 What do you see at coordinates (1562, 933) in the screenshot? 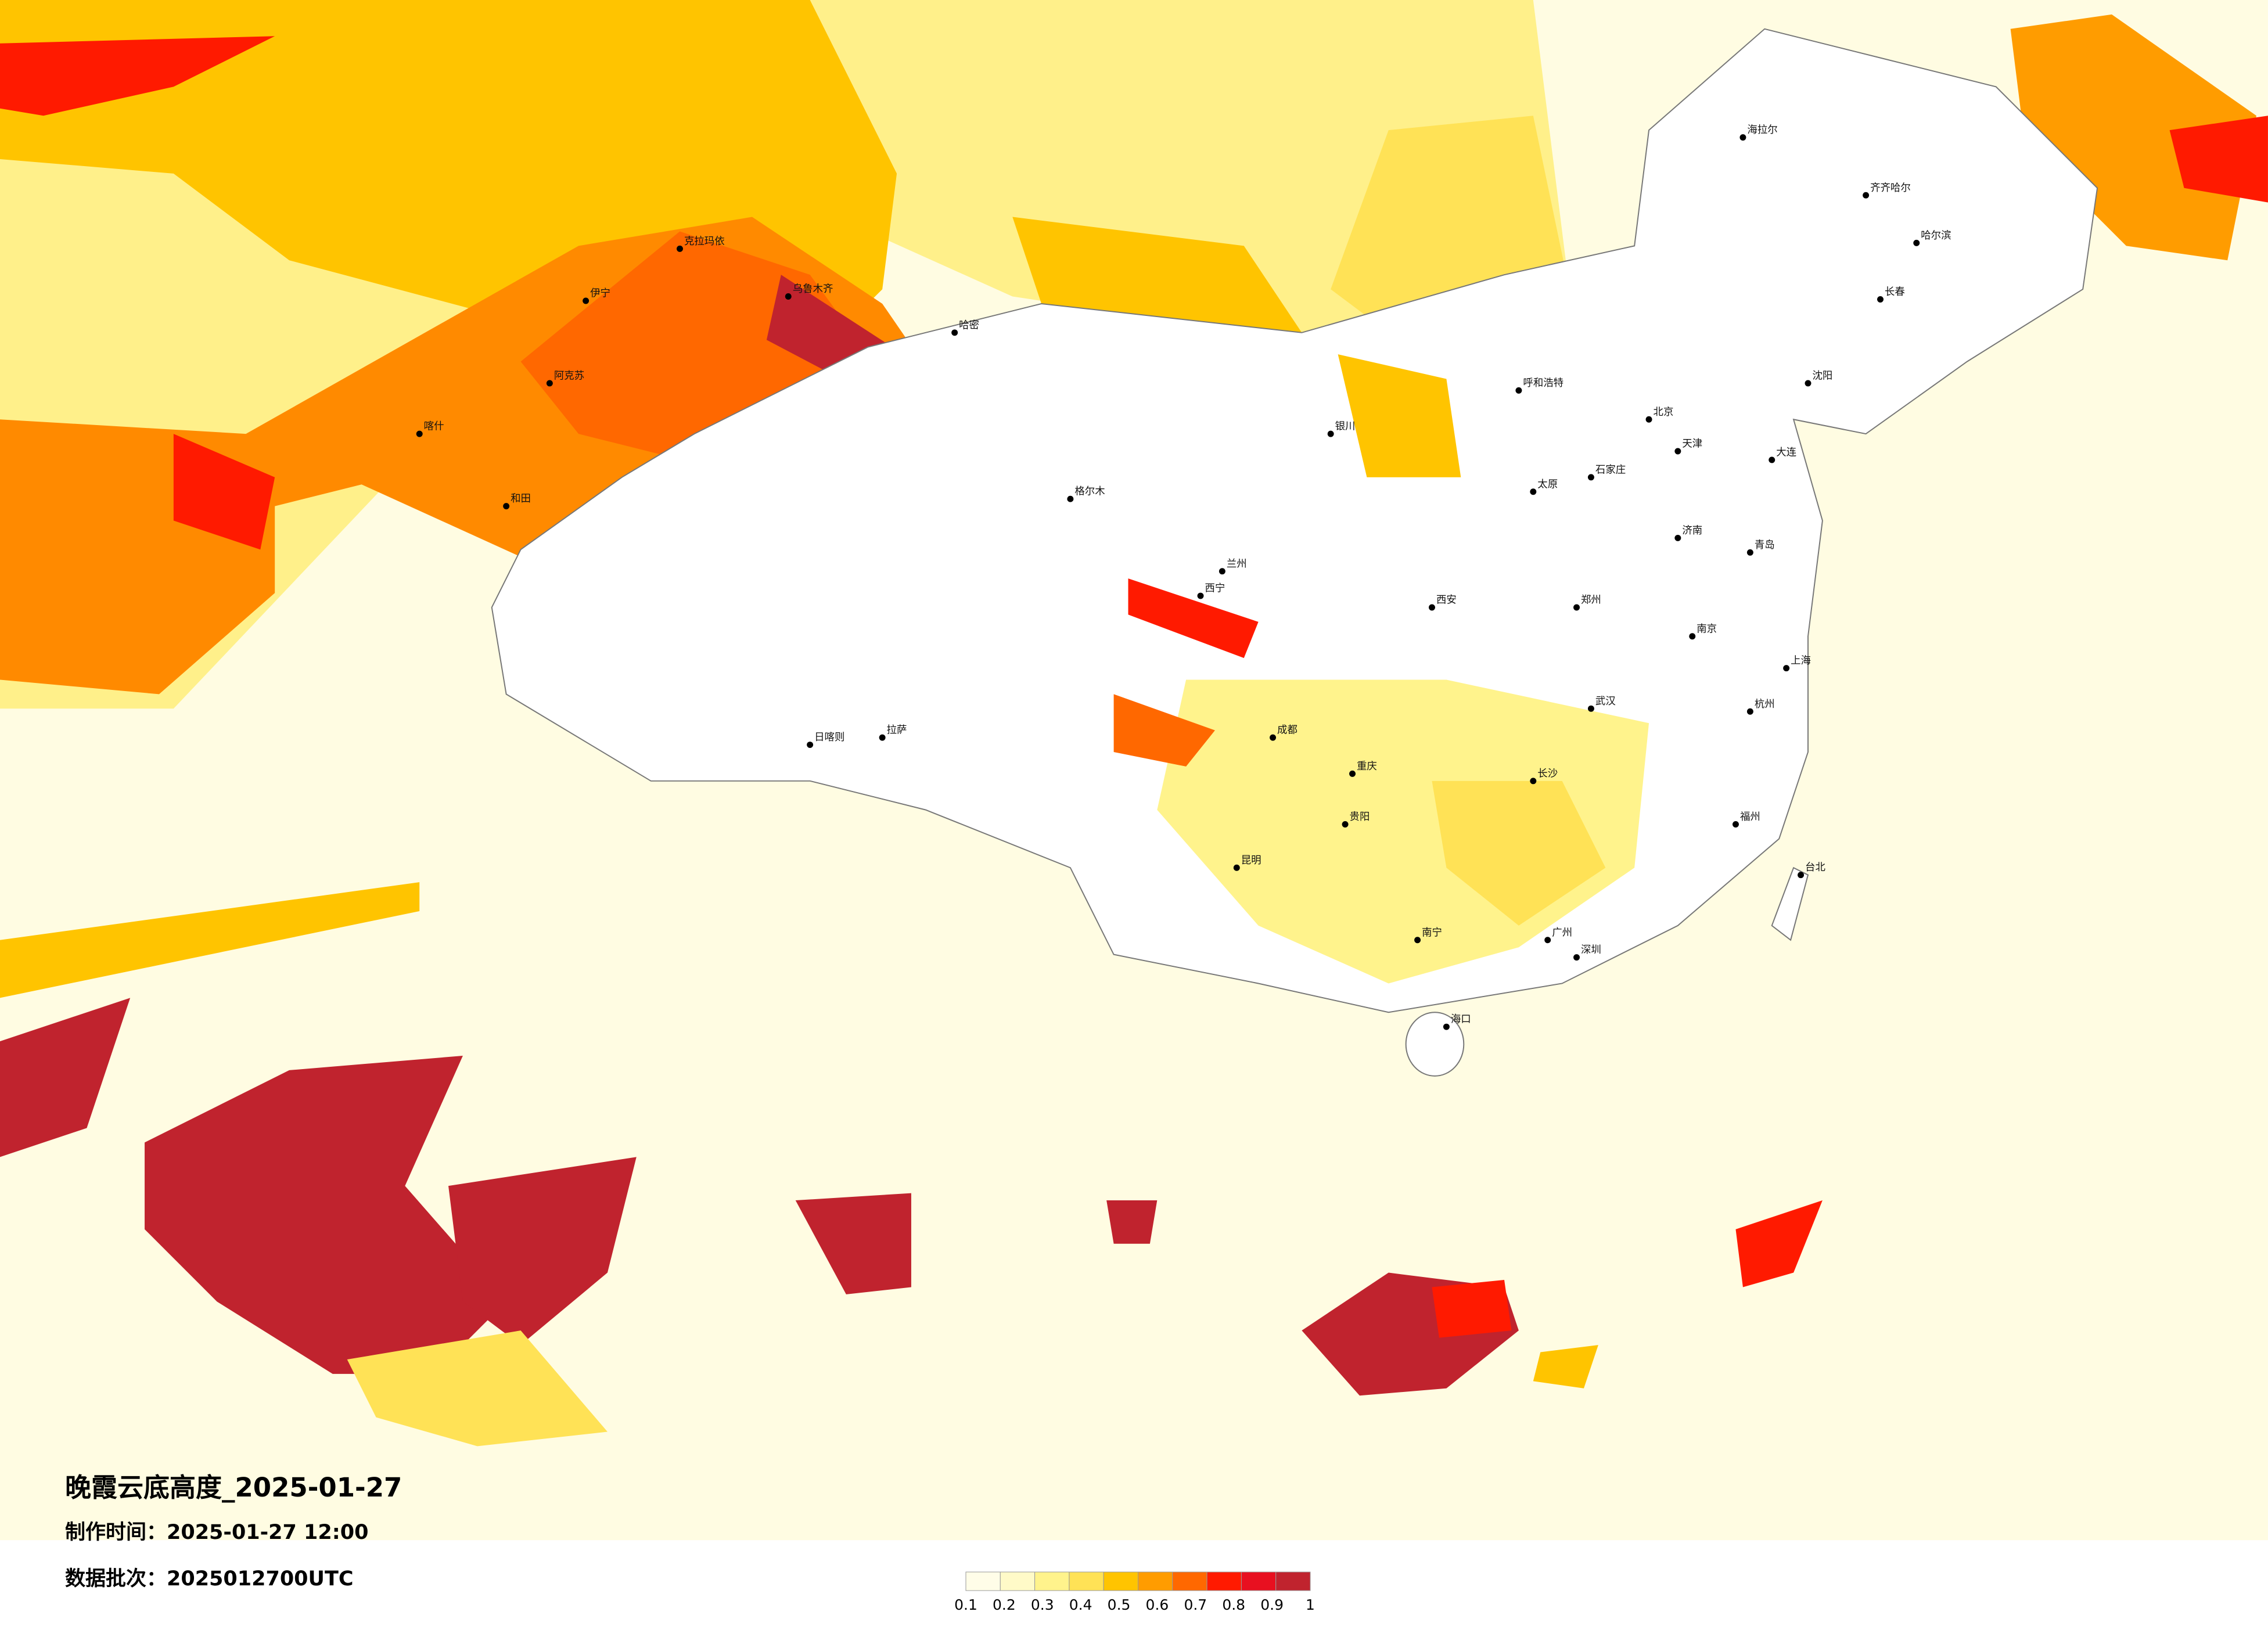
I see `city-label: 广州` at bounding box center [1562, 933].